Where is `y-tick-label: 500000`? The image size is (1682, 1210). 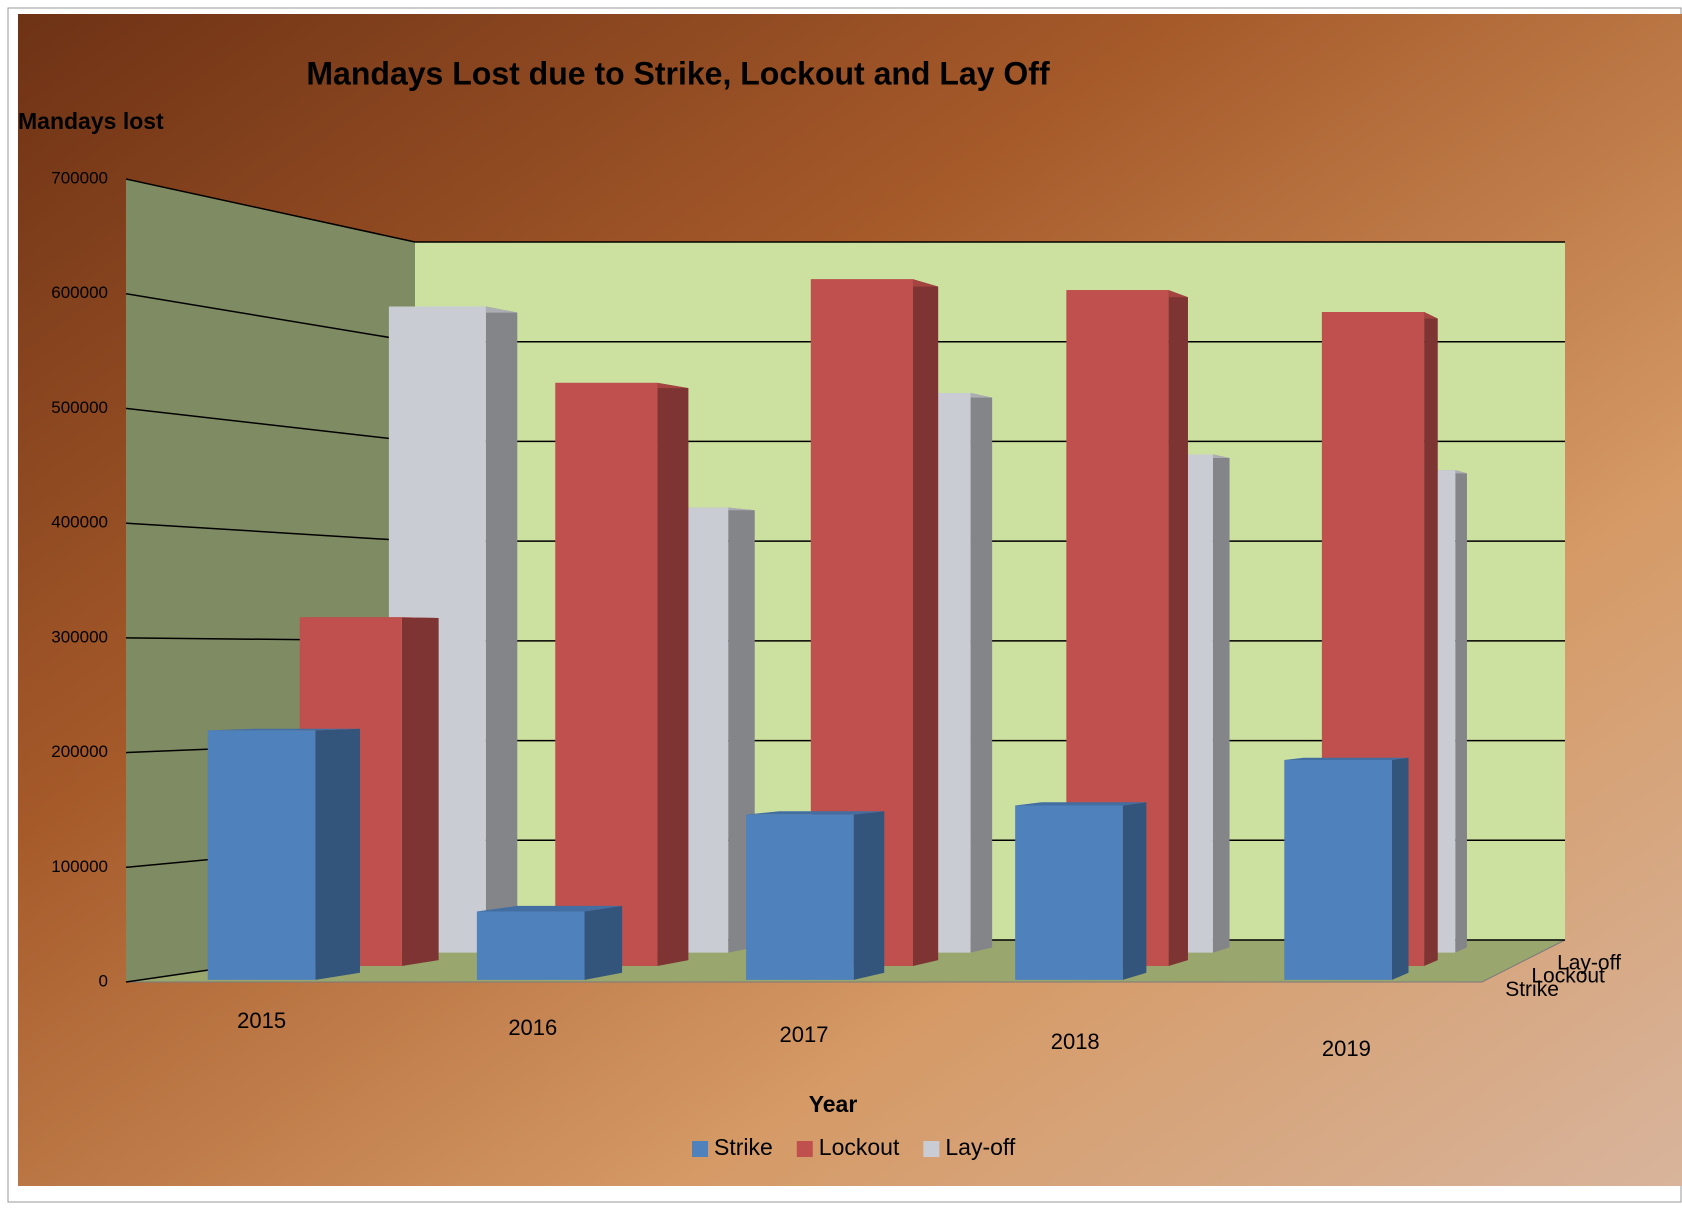
y-tick-label: 500000 is located at coordinates (79, 407).